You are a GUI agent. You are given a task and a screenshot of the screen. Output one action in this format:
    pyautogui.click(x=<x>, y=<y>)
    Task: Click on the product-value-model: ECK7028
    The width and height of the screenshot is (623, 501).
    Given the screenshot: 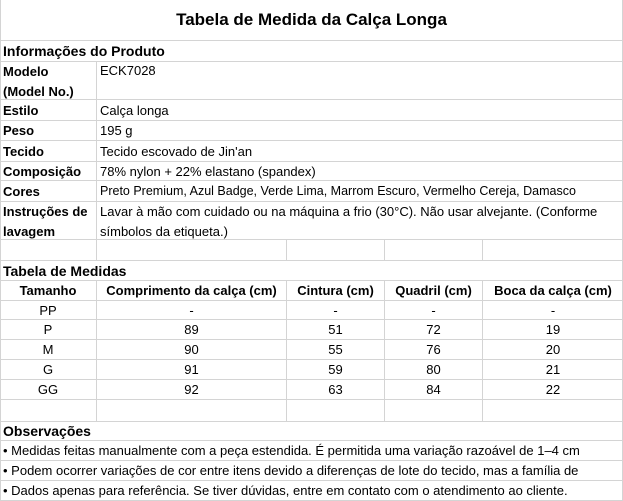 What is the action you would take?
    pyautogui.click(x=128, y=70)
    